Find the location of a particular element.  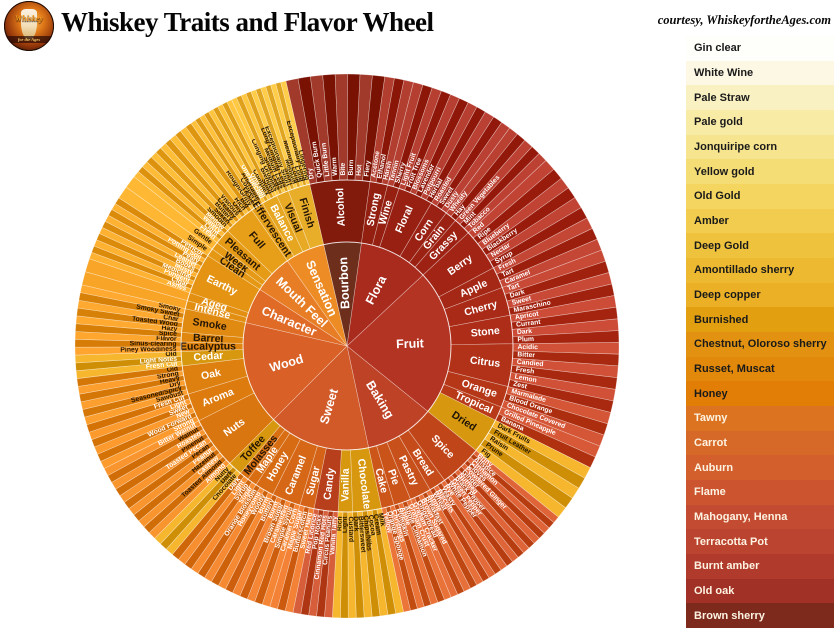

leaf-label: Candied is located at coordinates (529, 364).